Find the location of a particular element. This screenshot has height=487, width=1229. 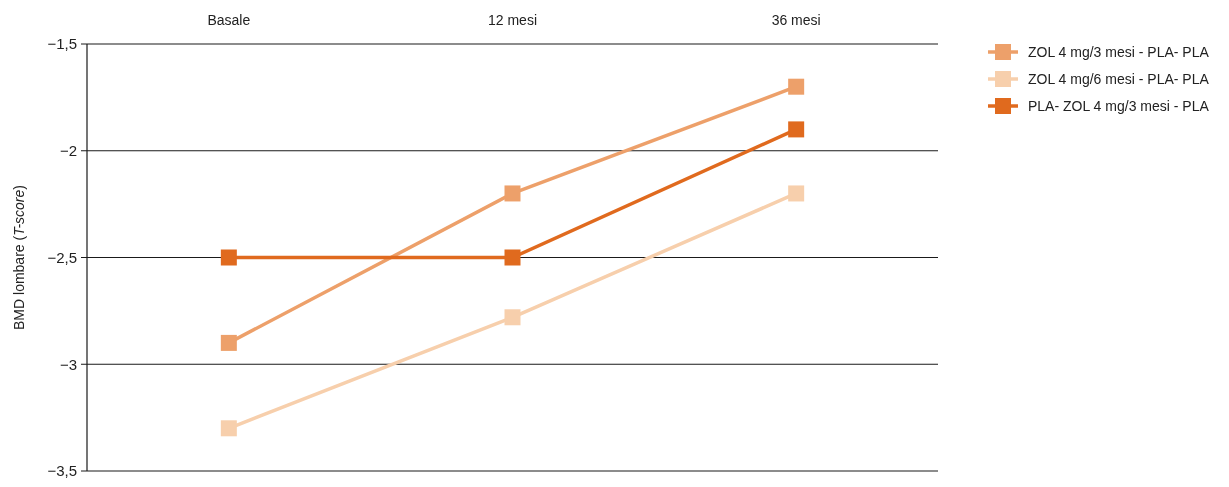

legend-label: ZOL 4 mg/6 mesi - PLA- PLA is located at coordinates (1119, 78).